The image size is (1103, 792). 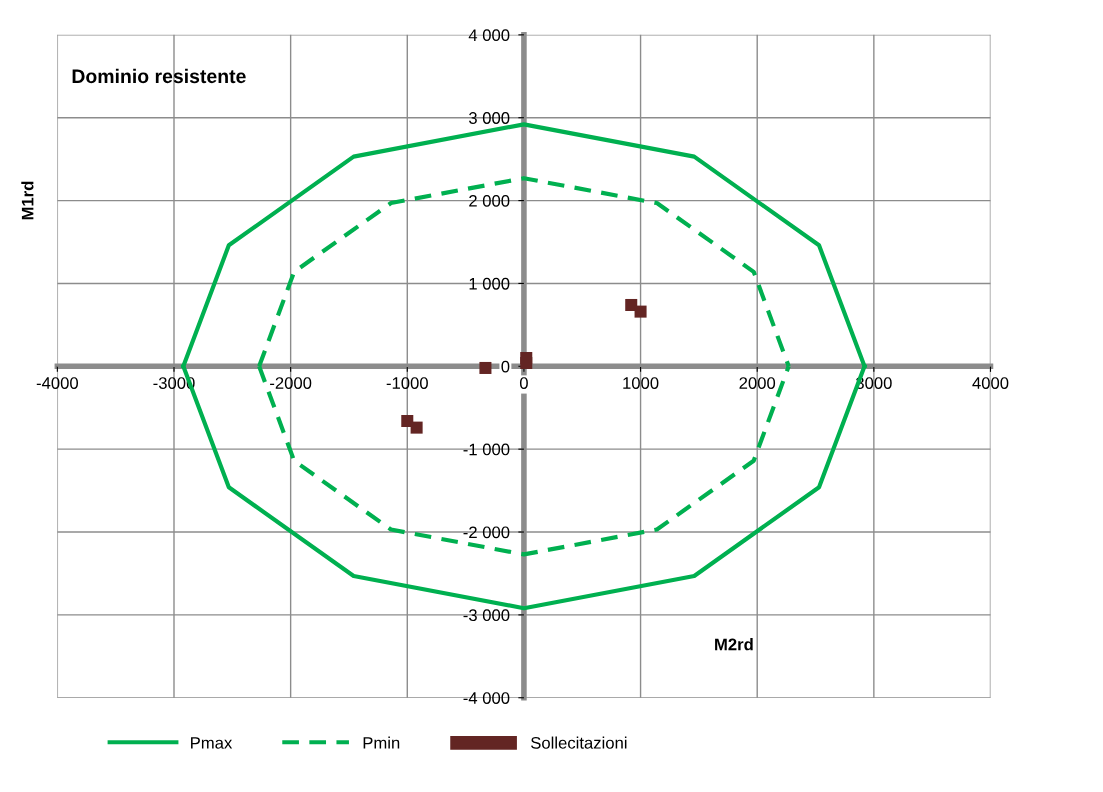 What do you see at coordinates (489, 118) in the screenshot?
I see `y-tick-label: 3 000` at bounding box center [489, 118].